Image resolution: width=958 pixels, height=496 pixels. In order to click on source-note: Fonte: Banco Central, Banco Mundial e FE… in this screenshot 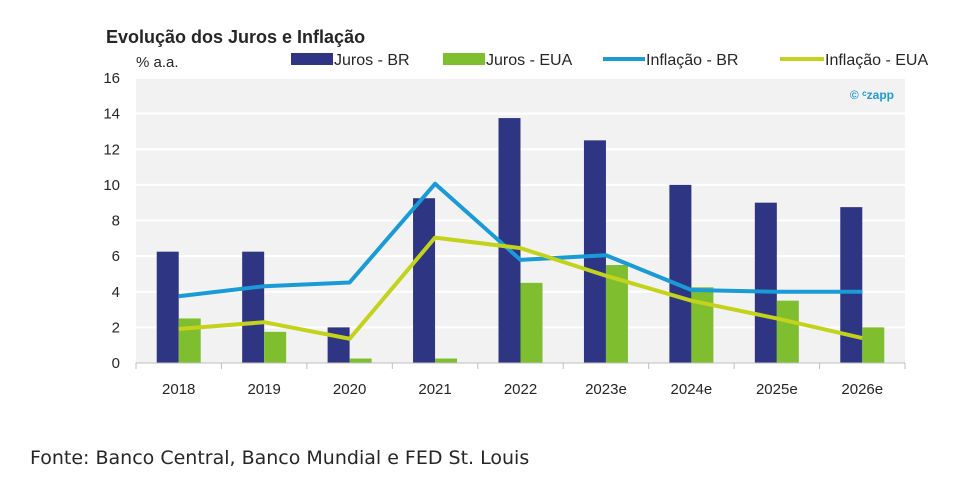, I will do `click(280, 458)`.